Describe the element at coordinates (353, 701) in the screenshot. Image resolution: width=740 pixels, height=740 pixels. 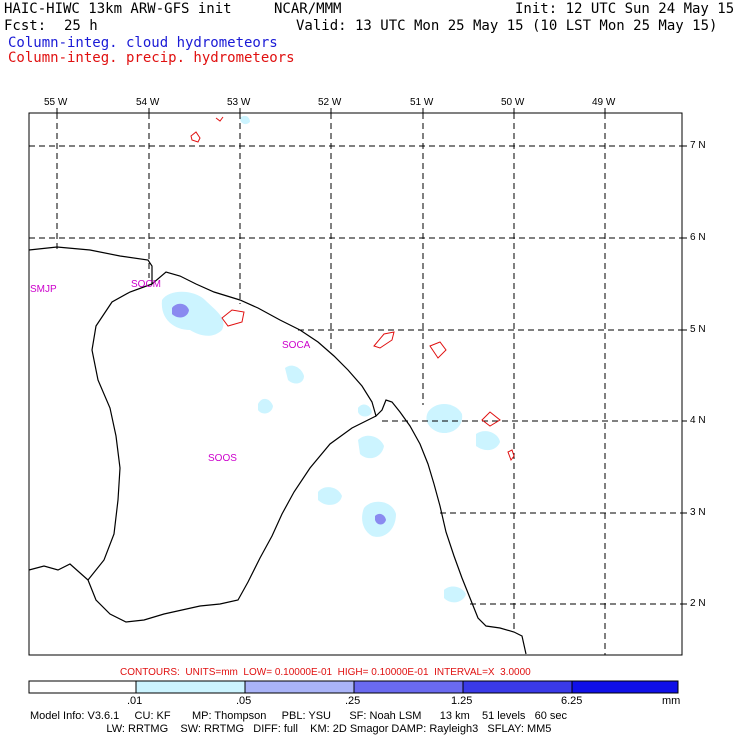
I see `colorbar-label: .25` at that location.